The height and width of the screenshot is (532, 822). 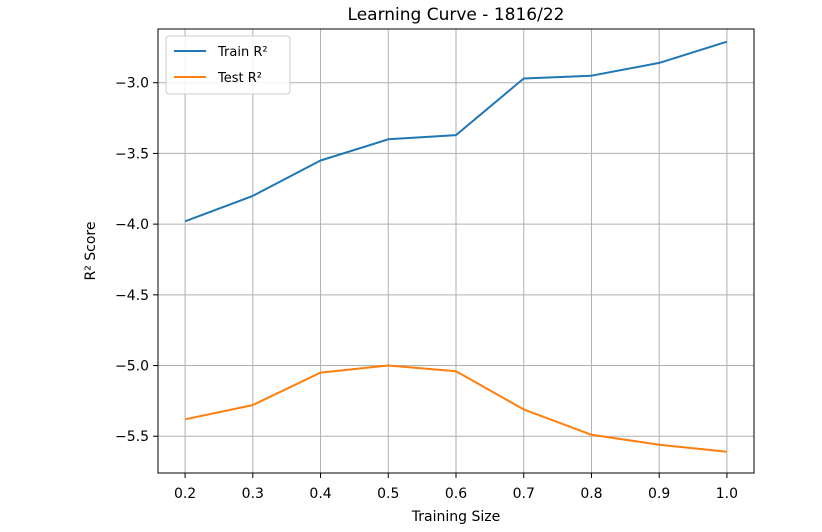 What do you see at coordinates (132, 296) in the screenshot?
I see `y-tick-label: −4.5` at bounding box center [132, 296].